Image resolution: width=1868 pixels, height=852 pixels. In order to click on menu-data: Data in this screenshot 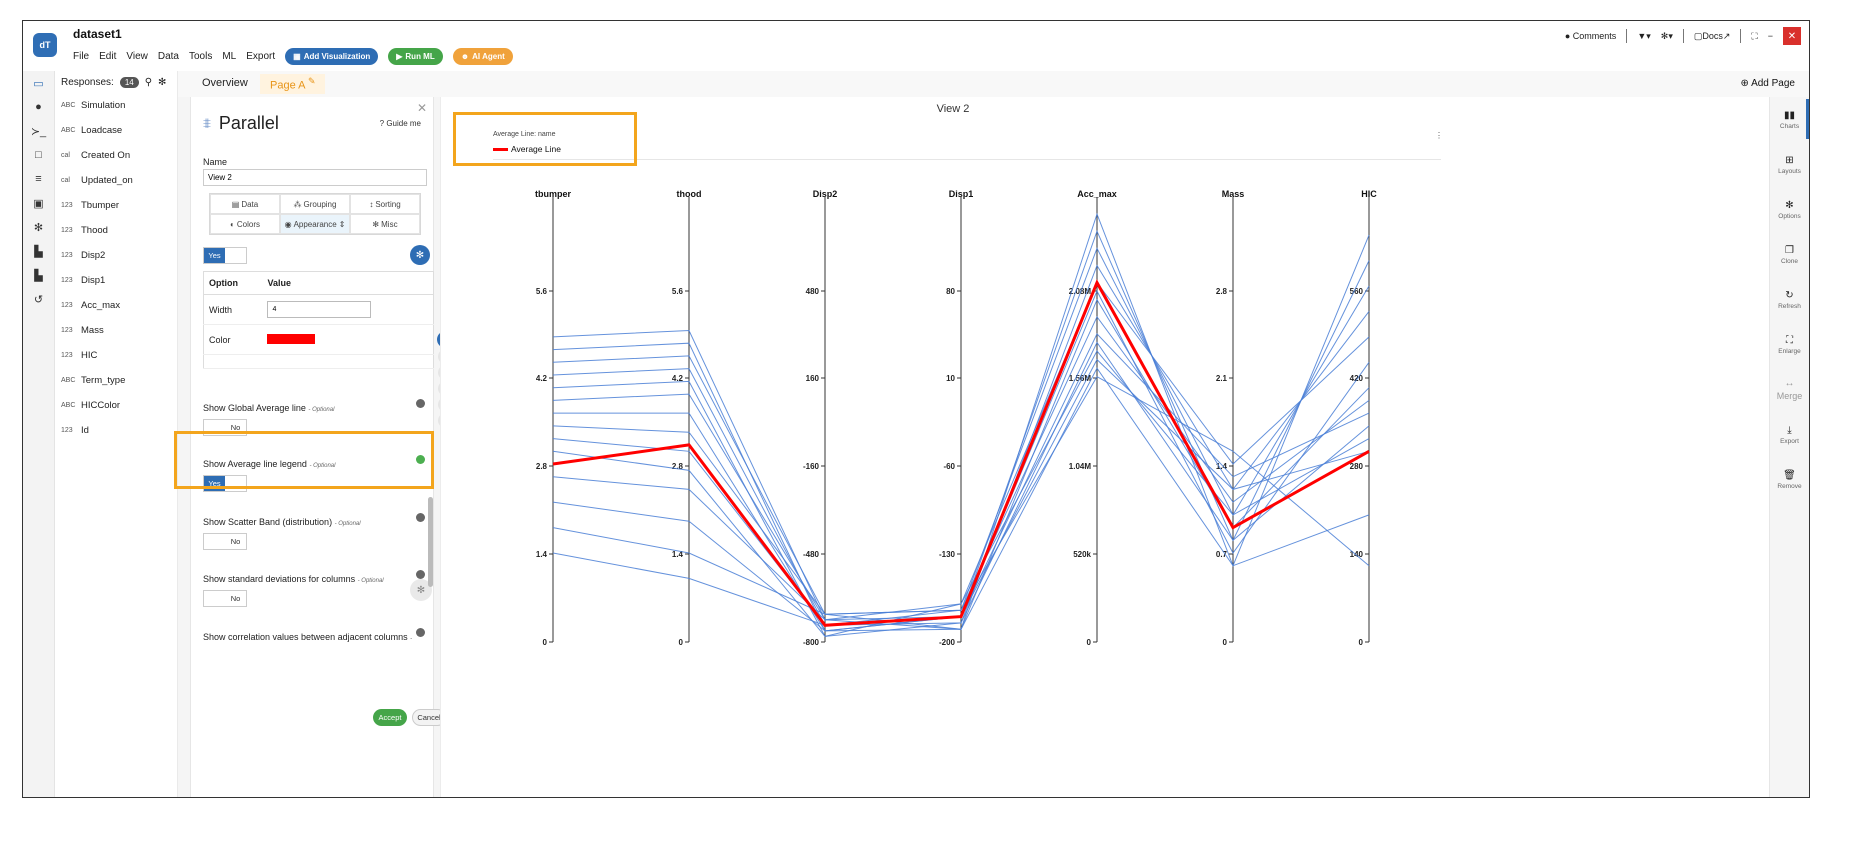, I will do `click(168, 56)`.